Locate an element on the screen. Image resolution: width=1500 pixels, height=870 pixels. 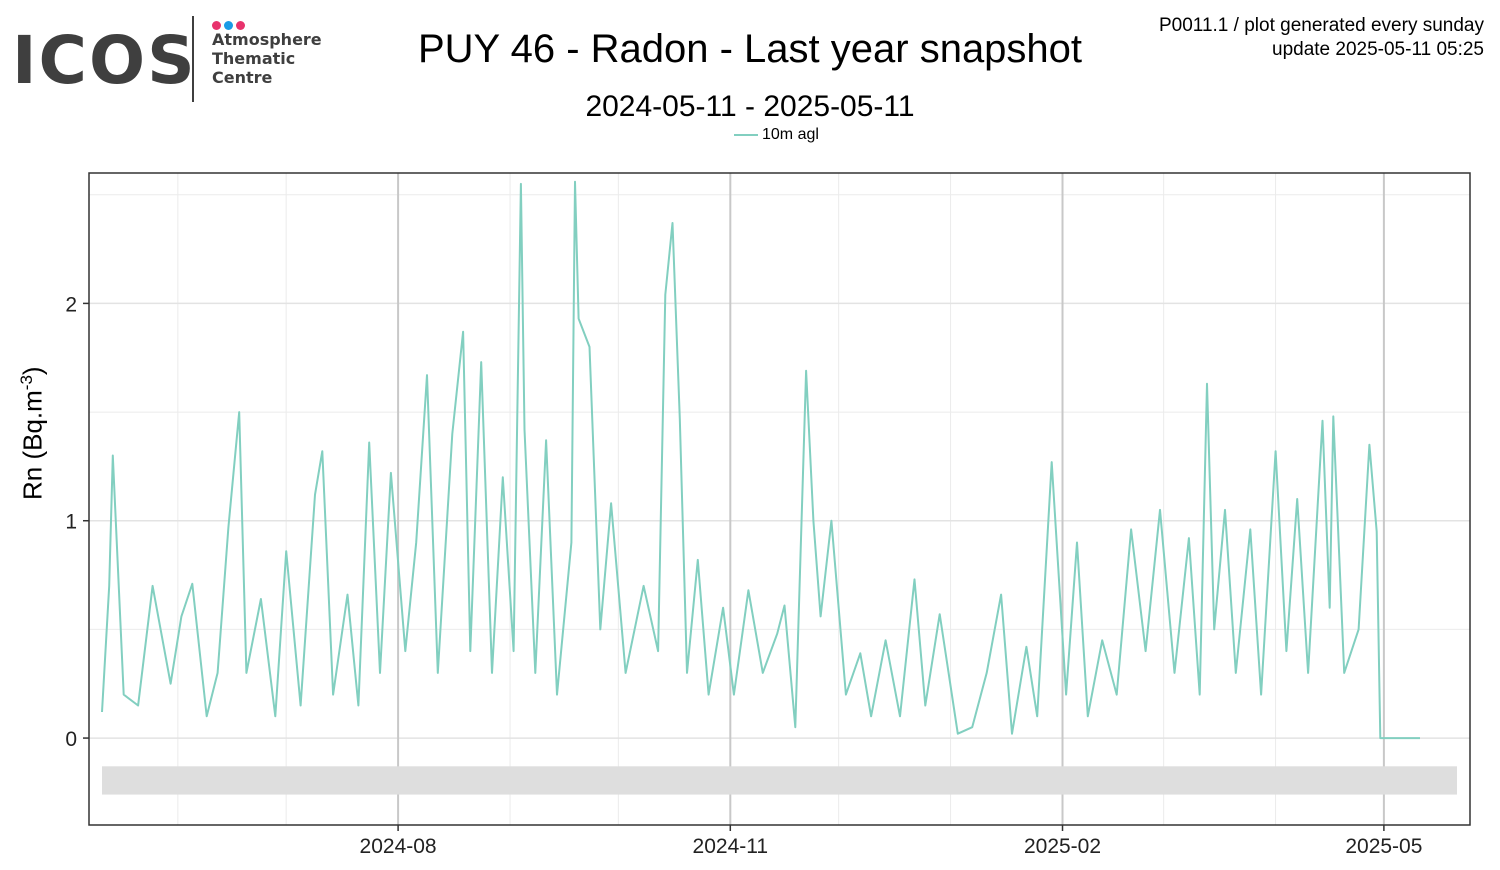
plot-id-text: P0011.1 / plot generated every sunday is located at coordinates (1321, 25).